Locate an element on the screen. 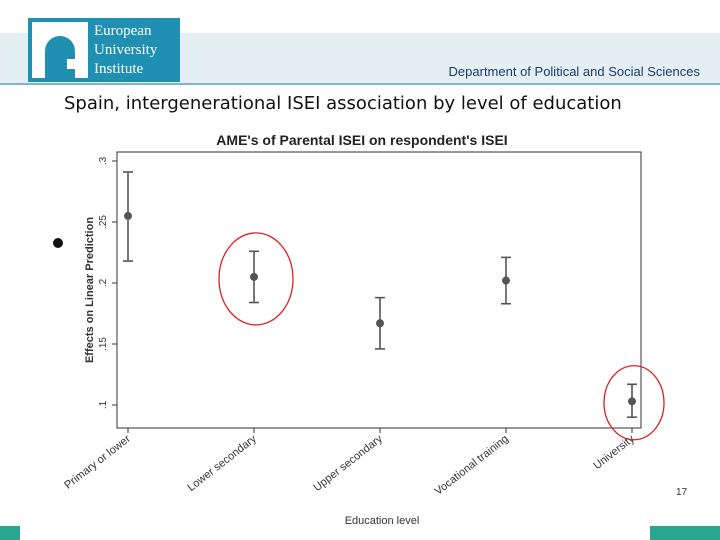  logo-arch is located at coordinates (62, 57).